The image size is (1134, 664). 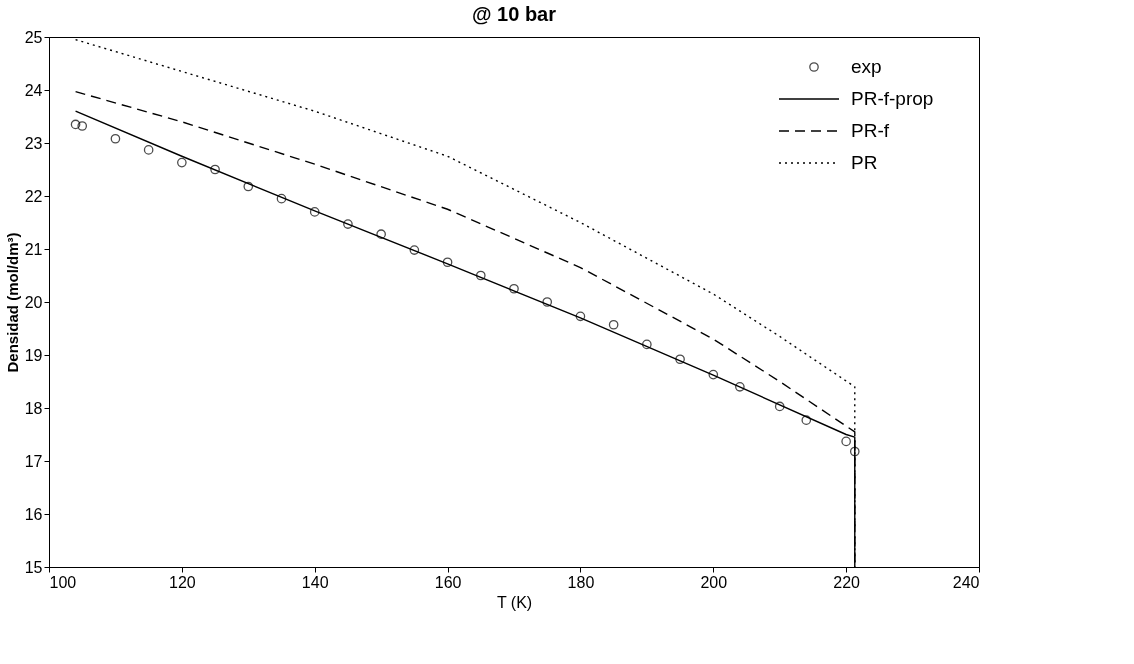 I want to click on y-tick-label: 19, so click(x=33, y=355).